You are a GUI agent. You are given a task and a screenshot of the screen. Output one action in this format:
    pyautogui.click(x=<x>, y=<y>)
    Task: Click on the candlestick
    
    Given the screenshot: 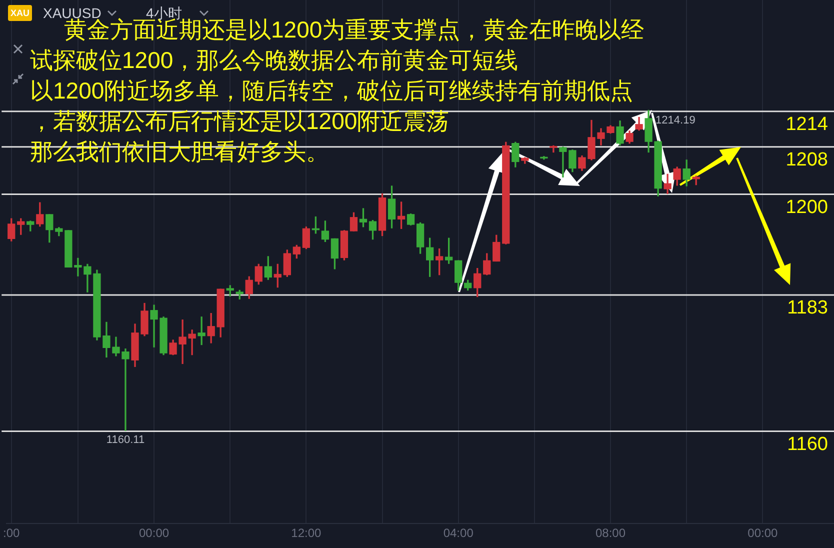 What is the action you would take?
    pyautogui.click(x=202, y=331)
    